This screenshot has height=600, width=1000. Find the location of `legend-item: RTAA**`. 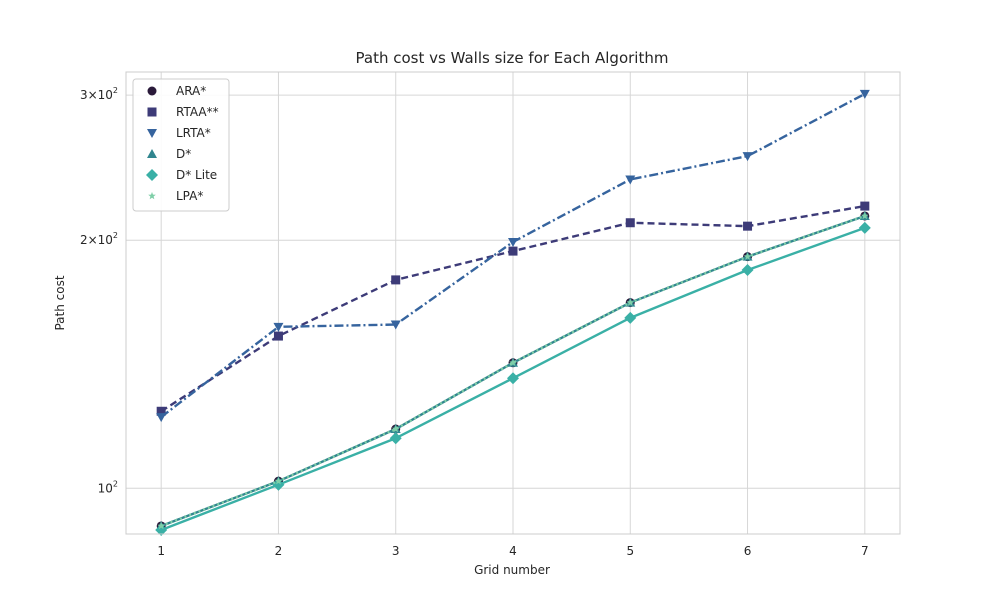

legend-item: RTAA** is located at coordinates (183, 112).